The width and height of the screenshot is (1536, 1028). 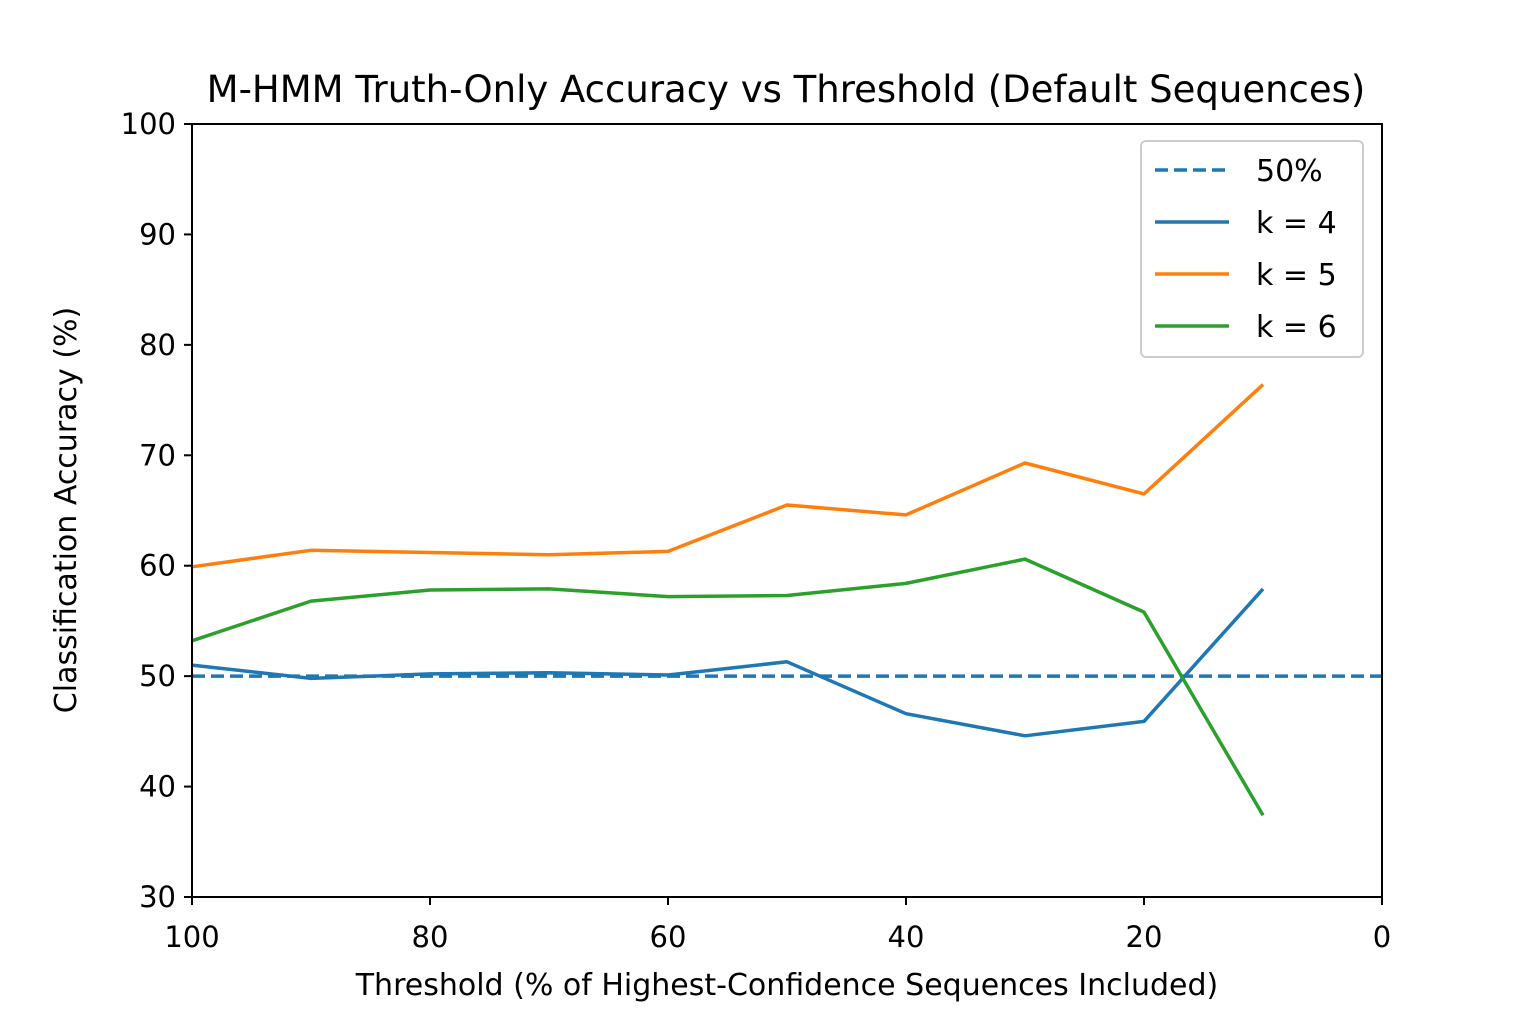 I want to click on y-tick-label: 80, so click(x=157, y=345).